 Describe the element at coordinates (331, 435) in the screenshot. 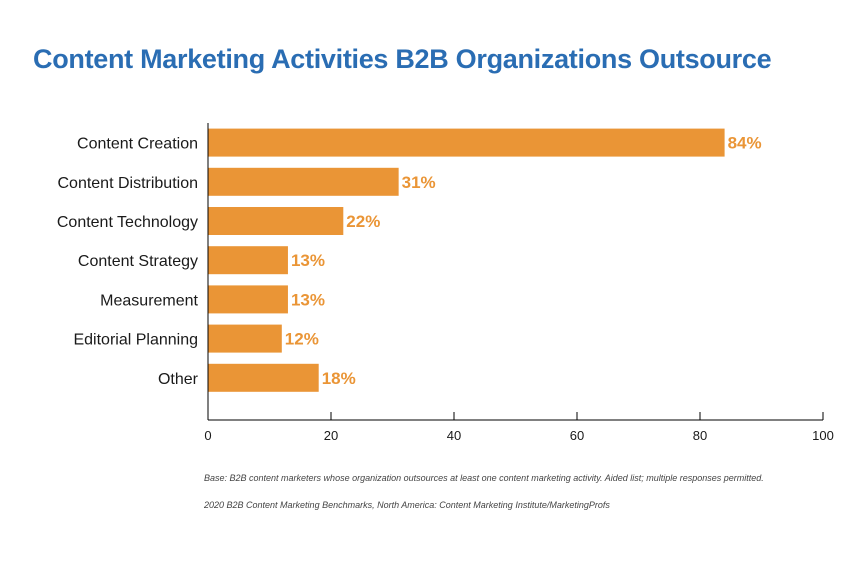

I see `x-tick-label: 20` at that location.